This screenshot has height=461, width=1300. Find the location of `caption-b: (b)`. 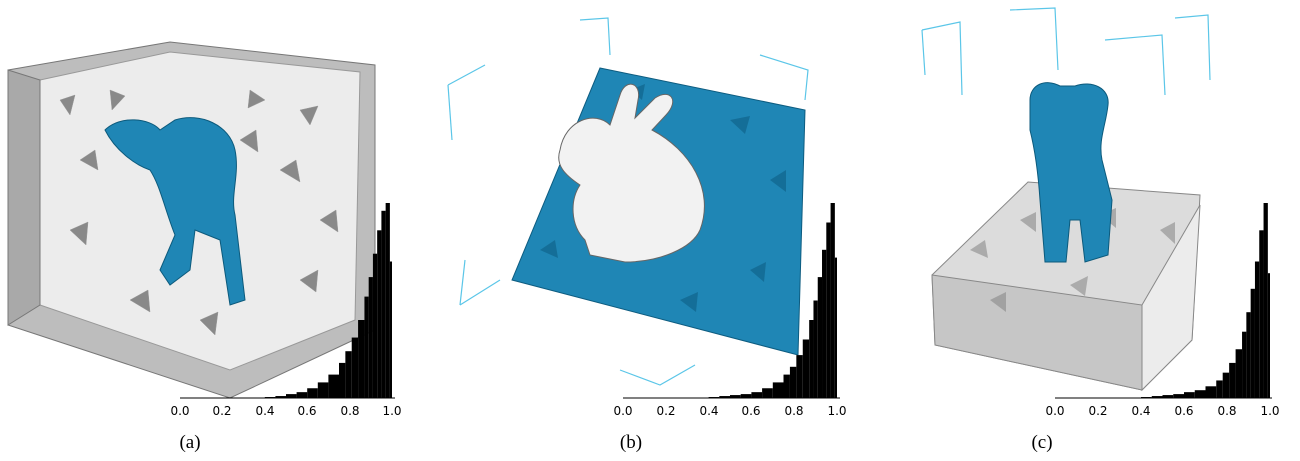

caption-b: (b) is located at coordinates (631, 442).